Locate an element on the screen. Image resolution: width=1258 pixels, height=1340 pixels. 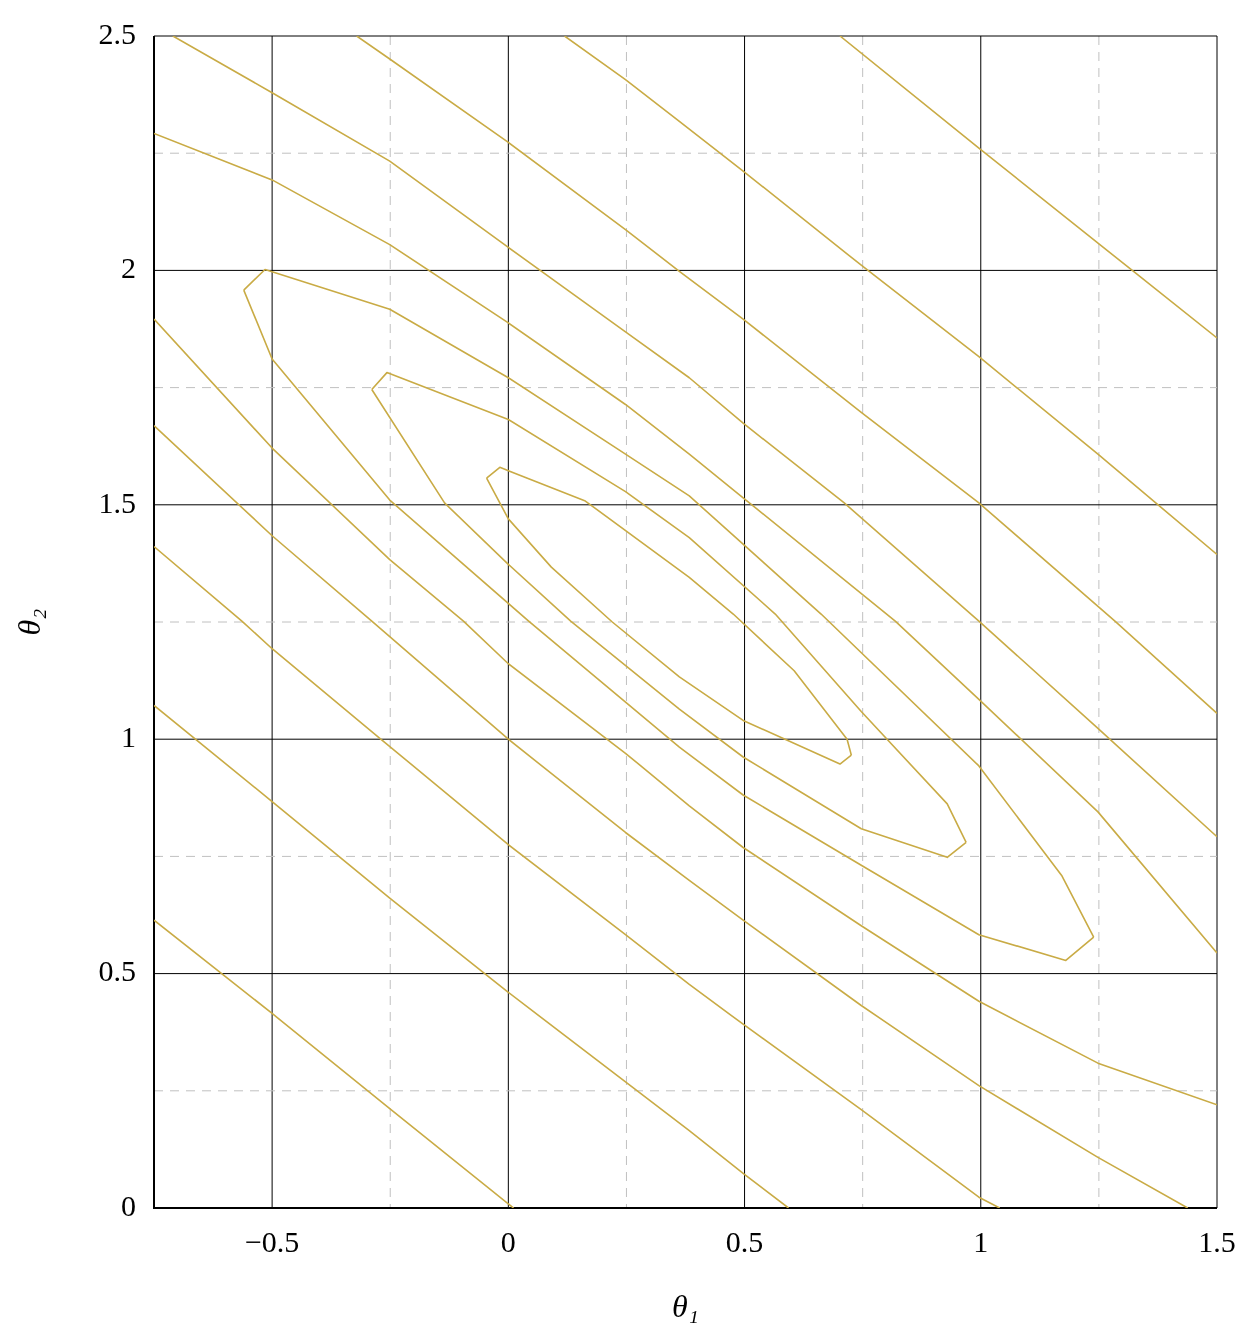
y-axis-title: θ₂ is located at coordinates (28, 622).